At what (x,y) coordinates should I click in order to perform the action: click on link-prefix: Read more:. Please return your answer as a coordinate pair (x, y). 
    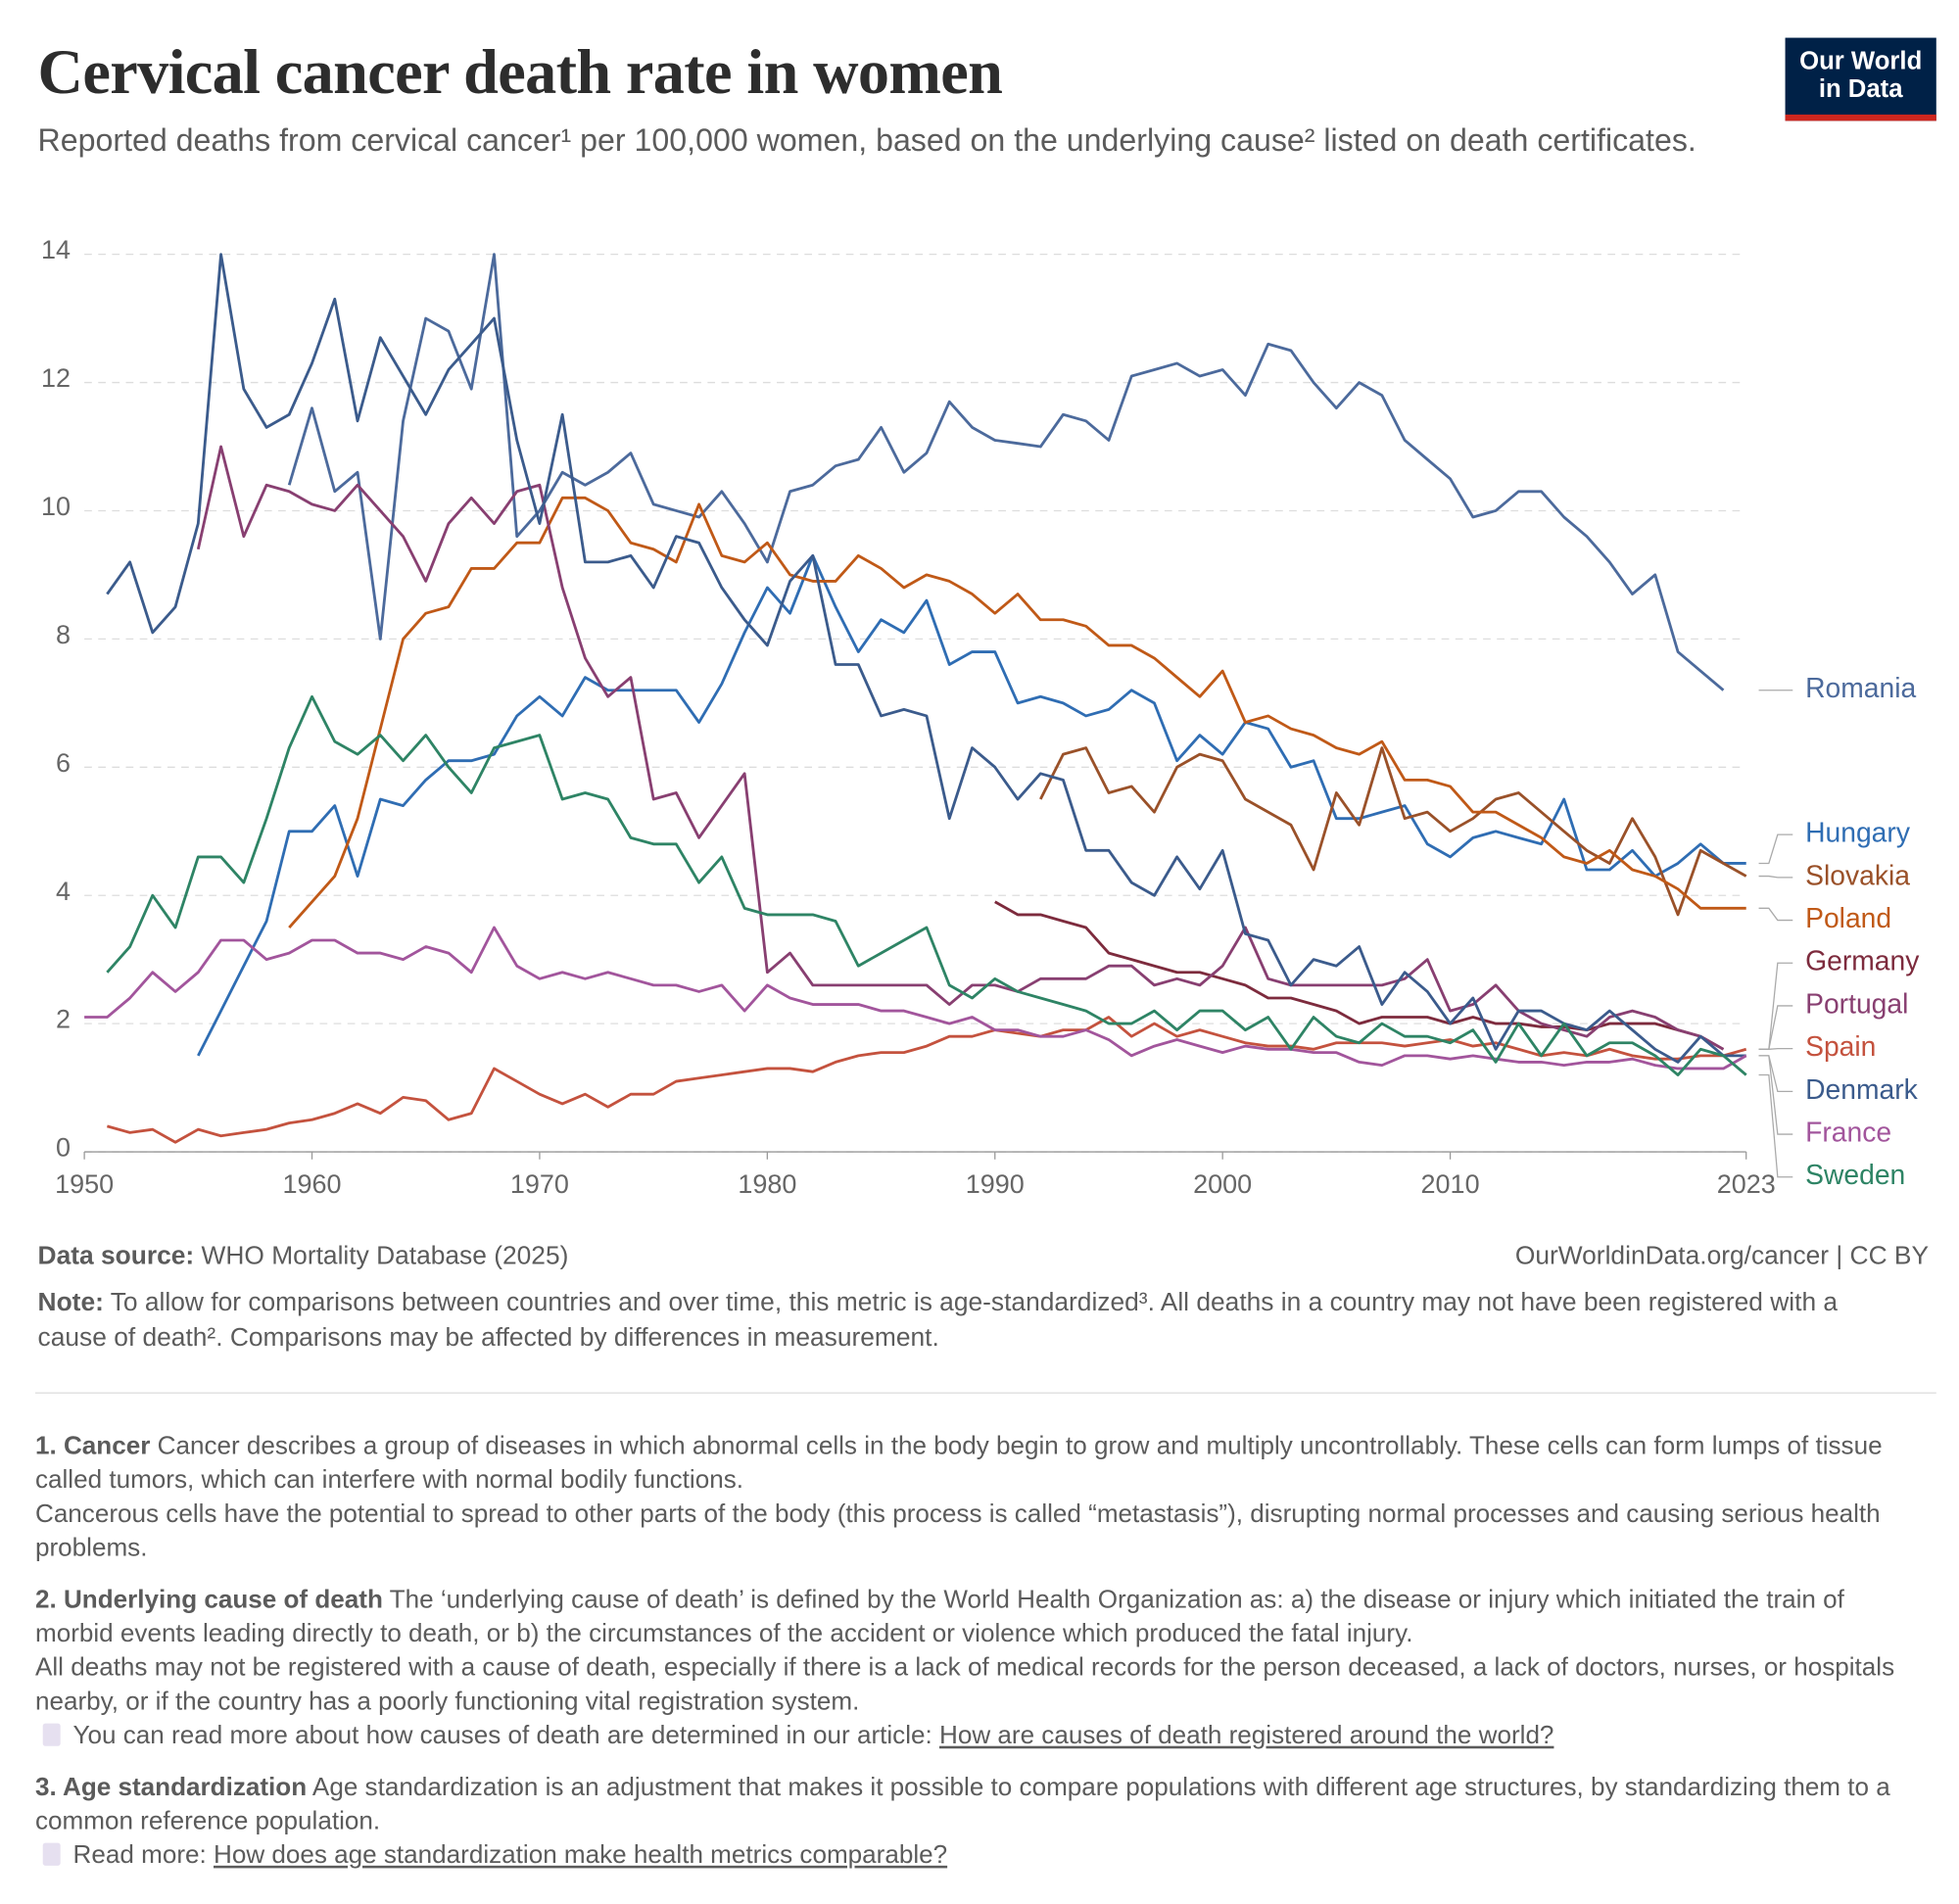
    Looking at the image, I should click on (139, 1855).